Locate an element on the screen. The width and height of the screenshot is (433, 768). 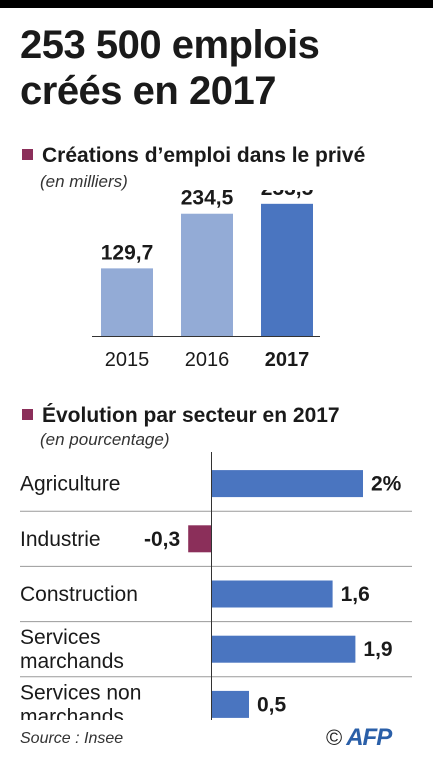
category-label-industrie: Industrie is located at coordinates (60, 539).